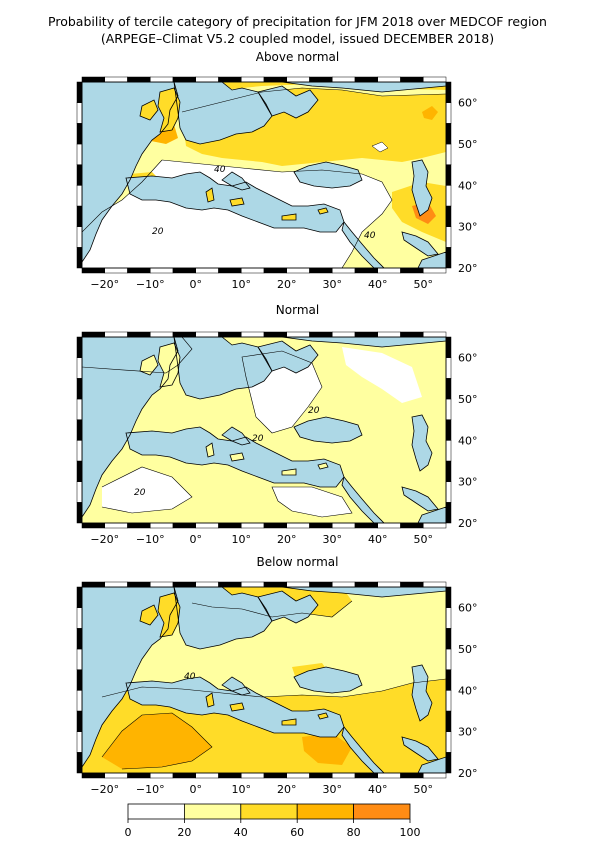 This screenshot has height=842, width=595. Describe the element at coordinates (297, 310) in the screenshot. I see `panel-title-normal: Normal` at that location.